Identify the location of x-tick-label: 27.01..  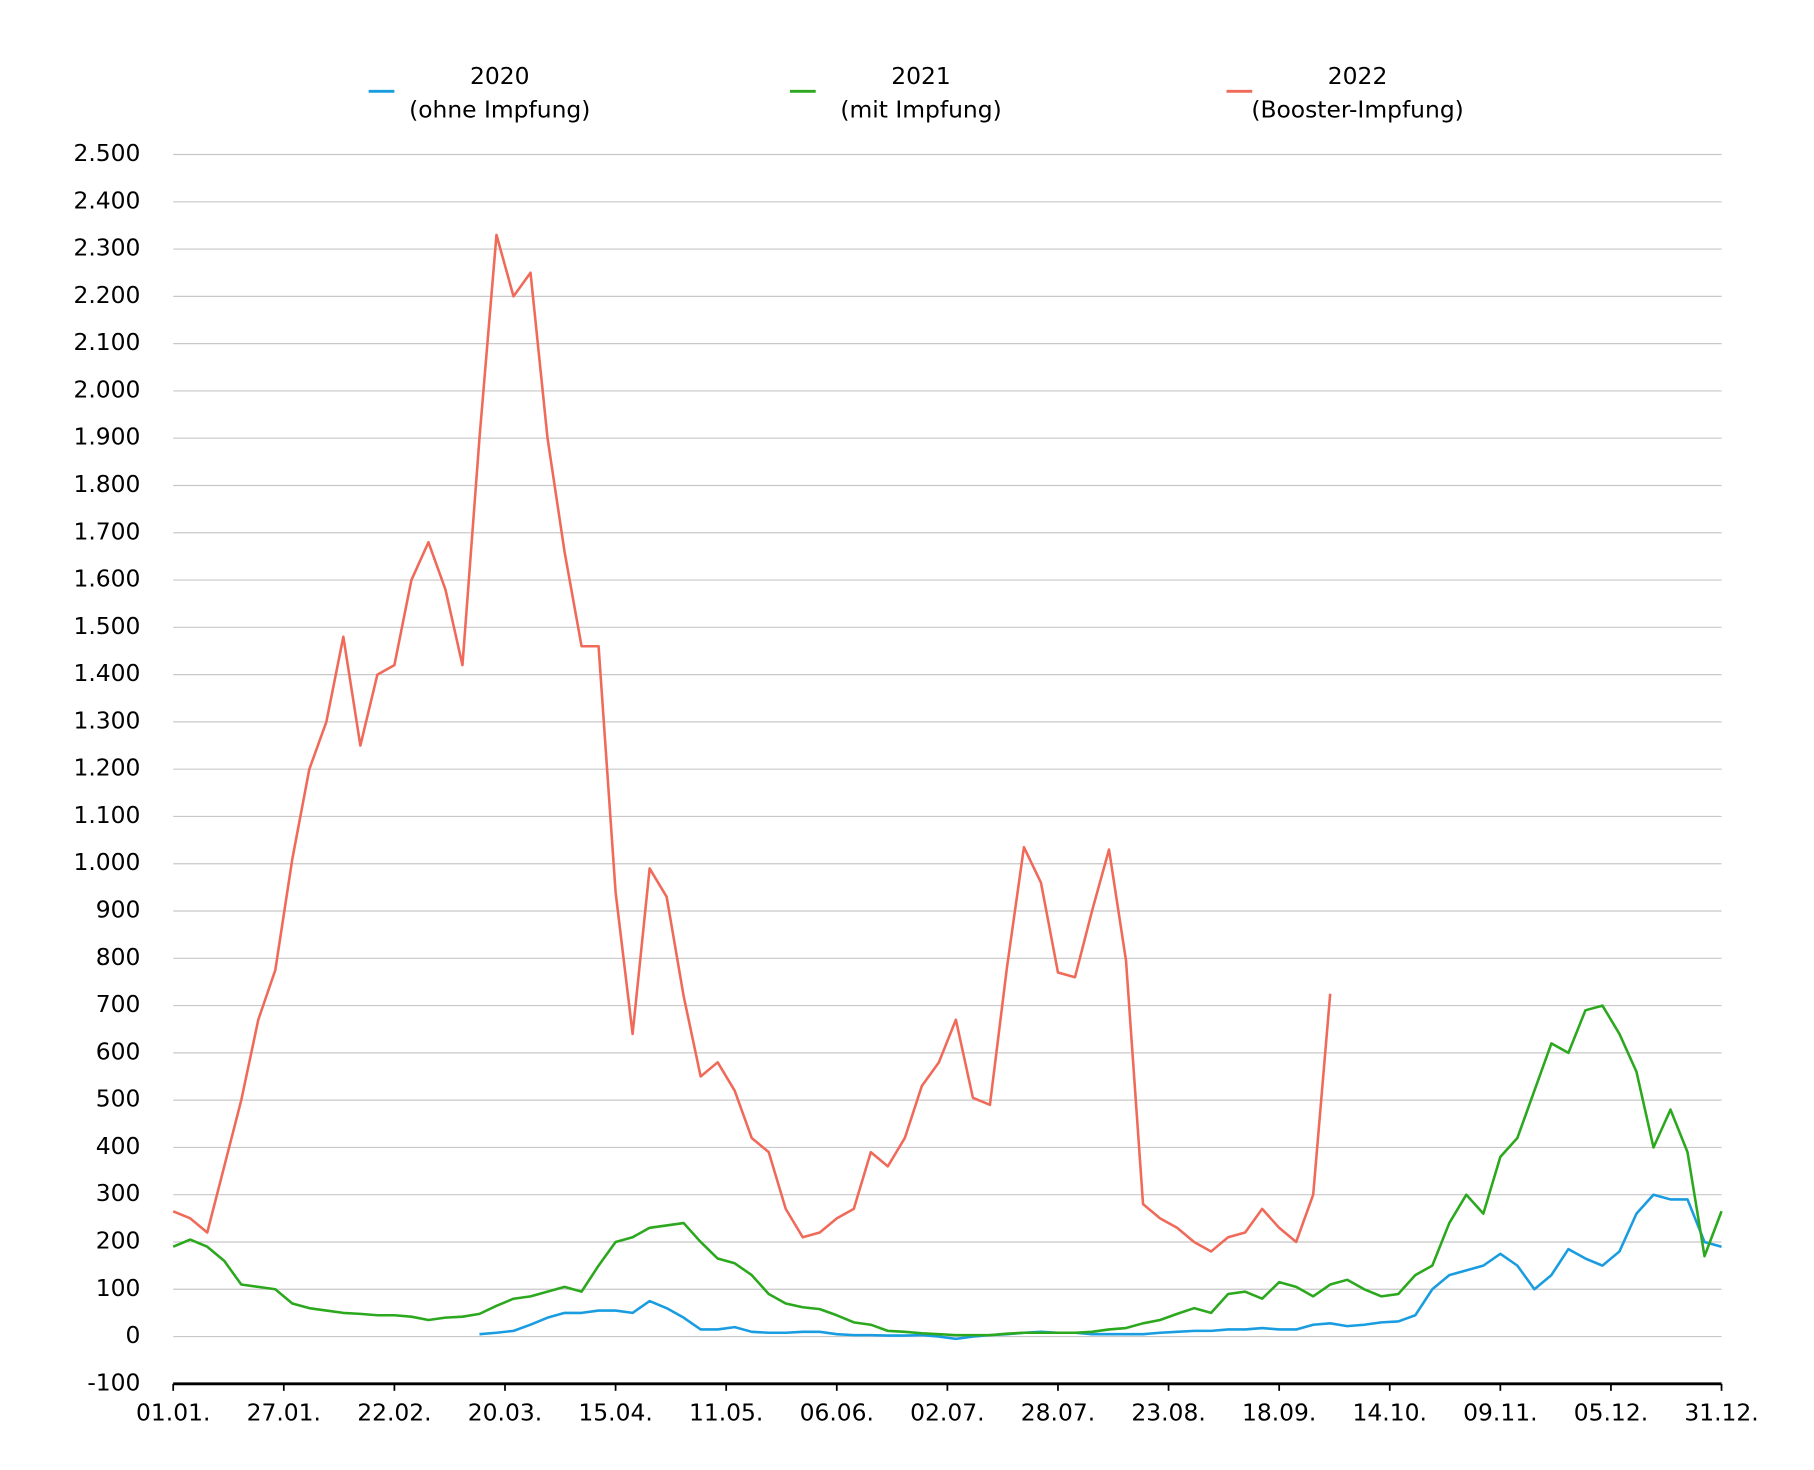
(284, 1413).